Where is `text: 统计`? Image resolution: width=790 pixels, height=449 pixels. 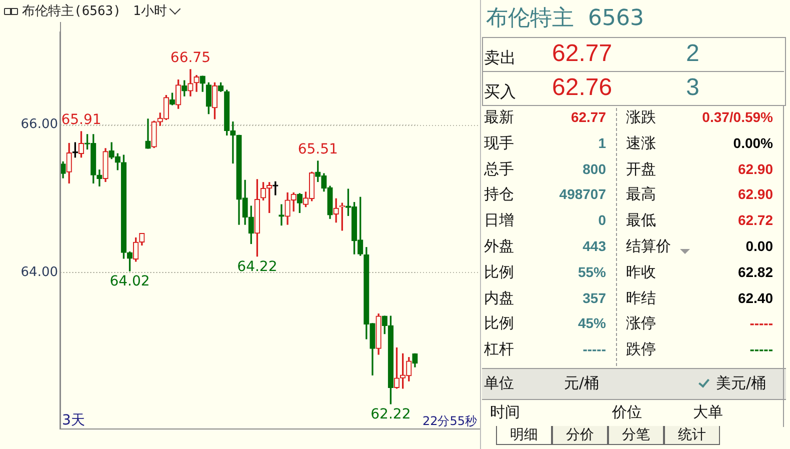 text: 统计 is located at coordinates (692, 435).